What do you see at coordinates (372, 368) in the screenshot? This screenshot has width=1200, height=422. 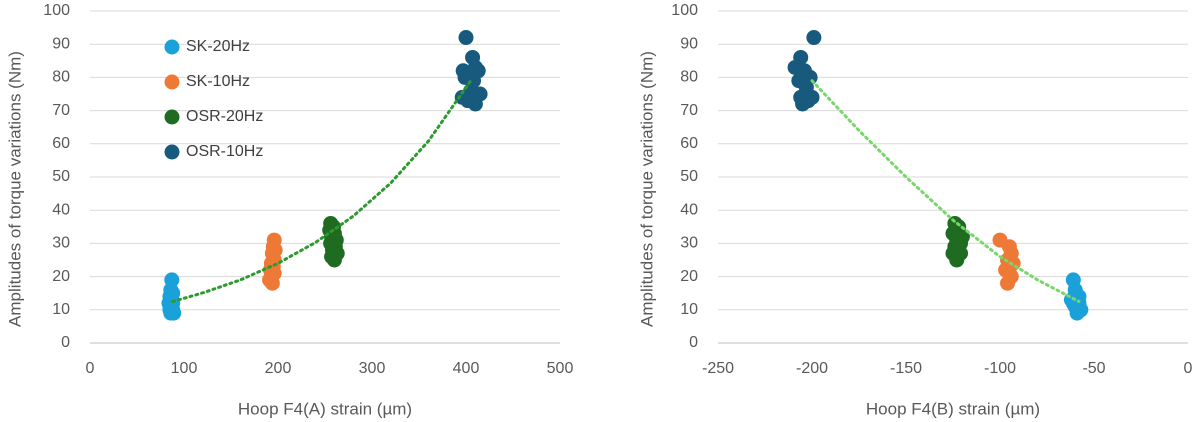 I see `x-tick-label: 300` at bounding box center [372, 368].